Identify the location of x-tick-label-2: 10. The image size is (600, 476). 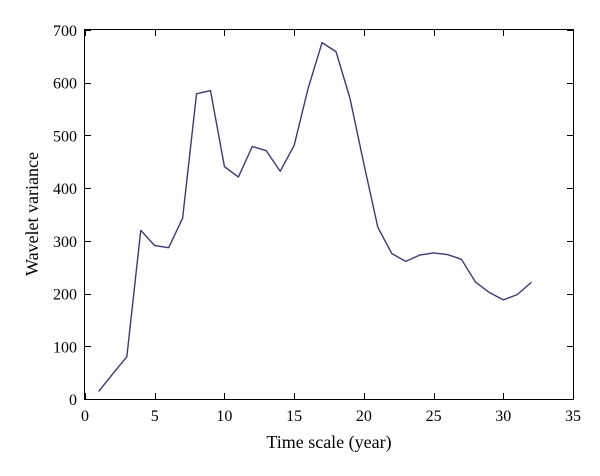
(224, 416).